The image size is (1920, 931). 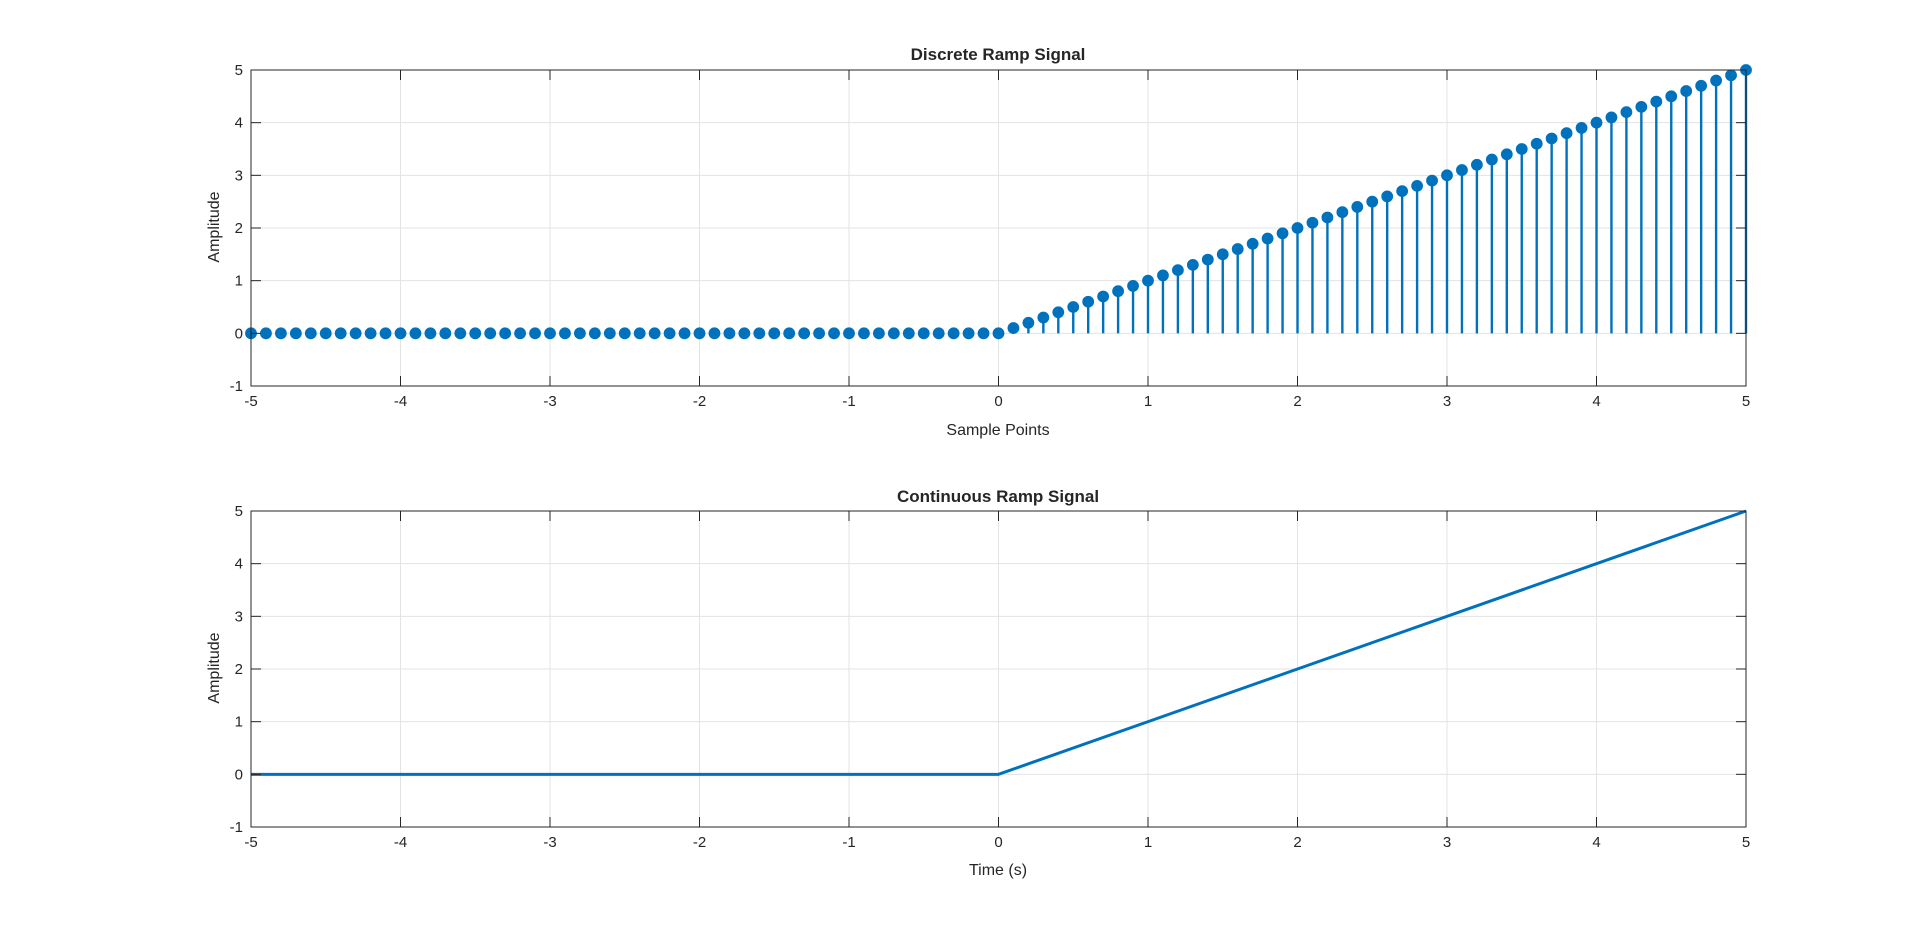 I want to click on x-axis-label: Time (s), so click(x=998, y=870).